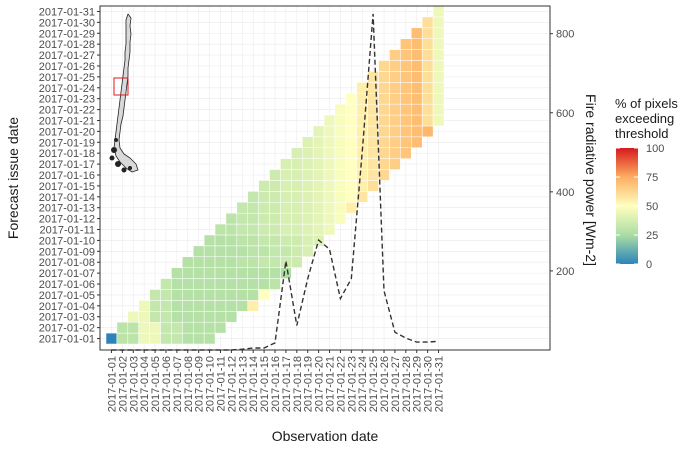  Describe the element at coordinates (178, 384) in the screenshot. I see `x-tick-label: 2017-01-07` at that location.